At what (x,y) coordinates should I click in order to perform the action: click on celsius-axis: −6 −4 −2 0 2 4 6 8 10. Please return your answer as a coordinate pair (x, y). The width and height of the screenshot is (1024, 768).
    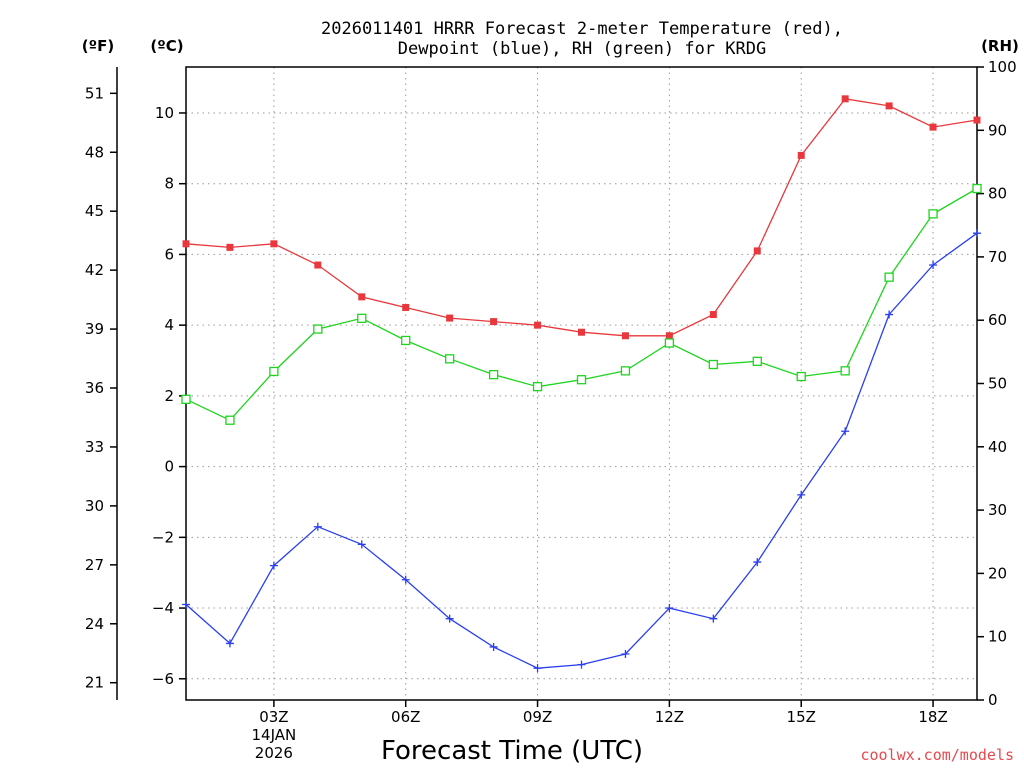
    Looking at the image, I should click on (169, 396).